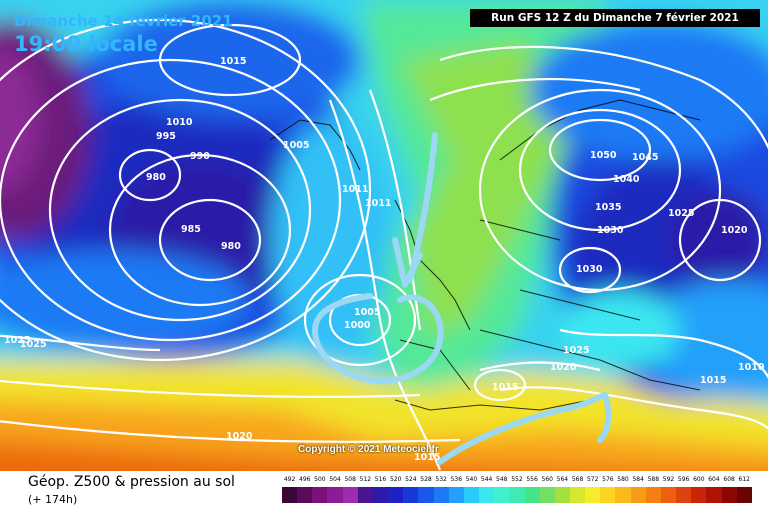 This screenshot has height=512, width=768. Describe the element at coordinates (623, 479) in the screenshot. I see `legend-value: 580` at that location.